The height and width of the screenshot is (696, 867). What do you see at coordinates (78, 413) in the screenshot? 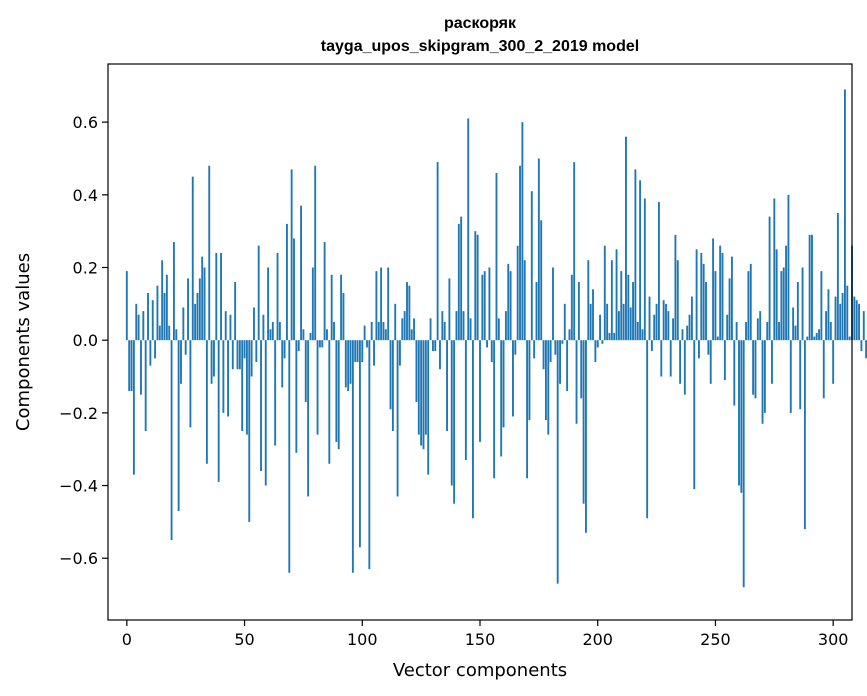
I see `y-tick-label: −0.2` at bounding box center [78, 413].